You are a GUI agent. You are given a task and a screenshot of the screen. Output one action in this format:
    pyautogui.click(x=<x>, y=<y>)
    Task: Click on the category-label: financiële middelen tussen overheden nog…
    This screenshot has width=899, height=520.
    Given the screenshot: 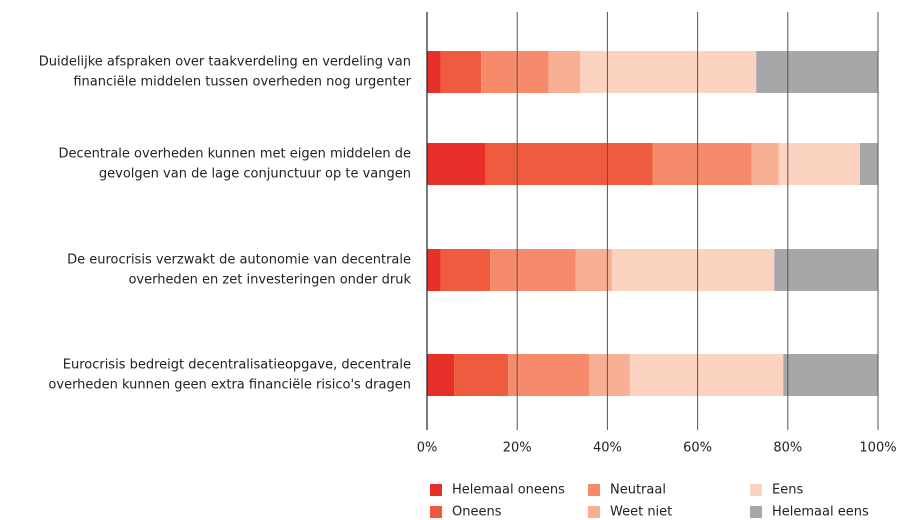 What is the action you would take?
    pyautogui.click(x=242, y=82)
    